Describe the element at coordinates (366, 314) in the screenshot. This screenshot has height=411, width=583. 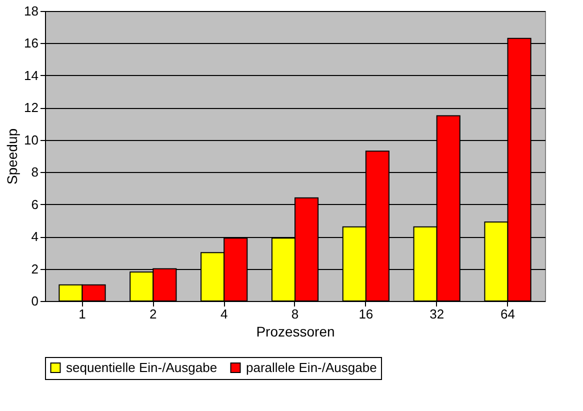
I see `x-tick-label: 16` at that location.